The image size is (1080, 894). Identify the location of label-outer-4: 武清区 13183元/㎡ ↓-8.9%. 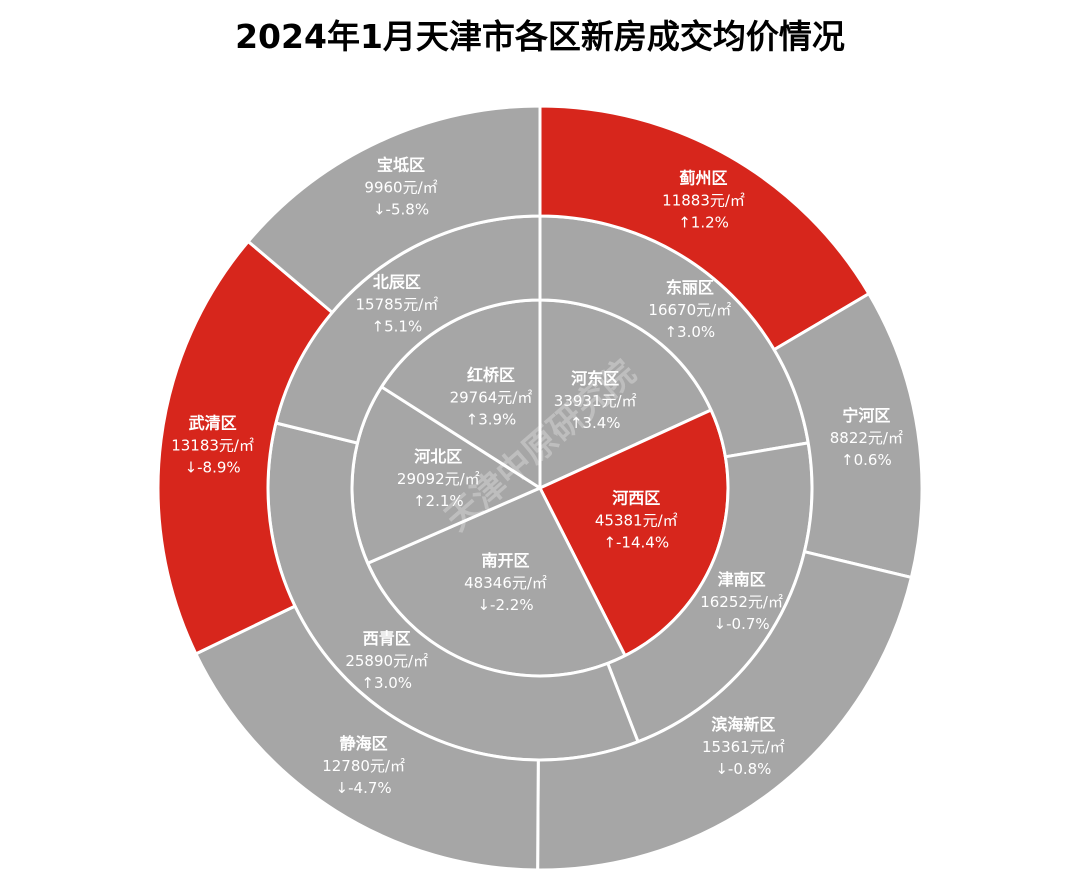
(212, 444).